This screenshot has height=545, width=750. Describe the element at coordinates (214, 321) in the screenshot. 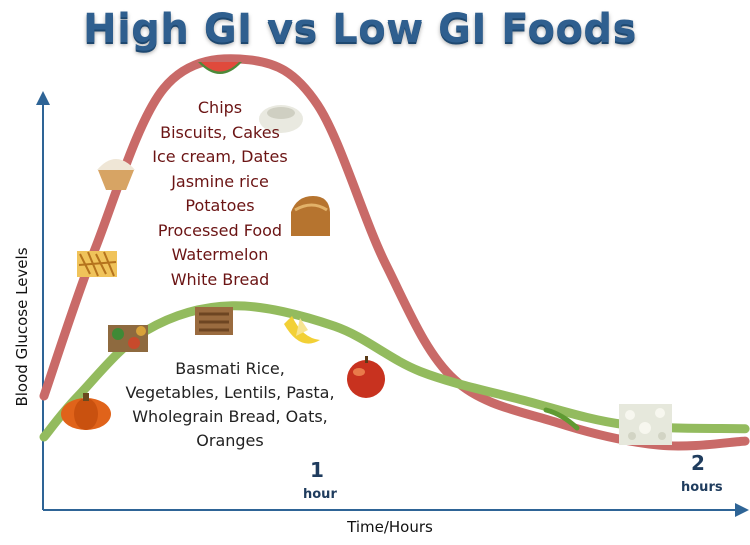

I see `lentils-image` at that location.